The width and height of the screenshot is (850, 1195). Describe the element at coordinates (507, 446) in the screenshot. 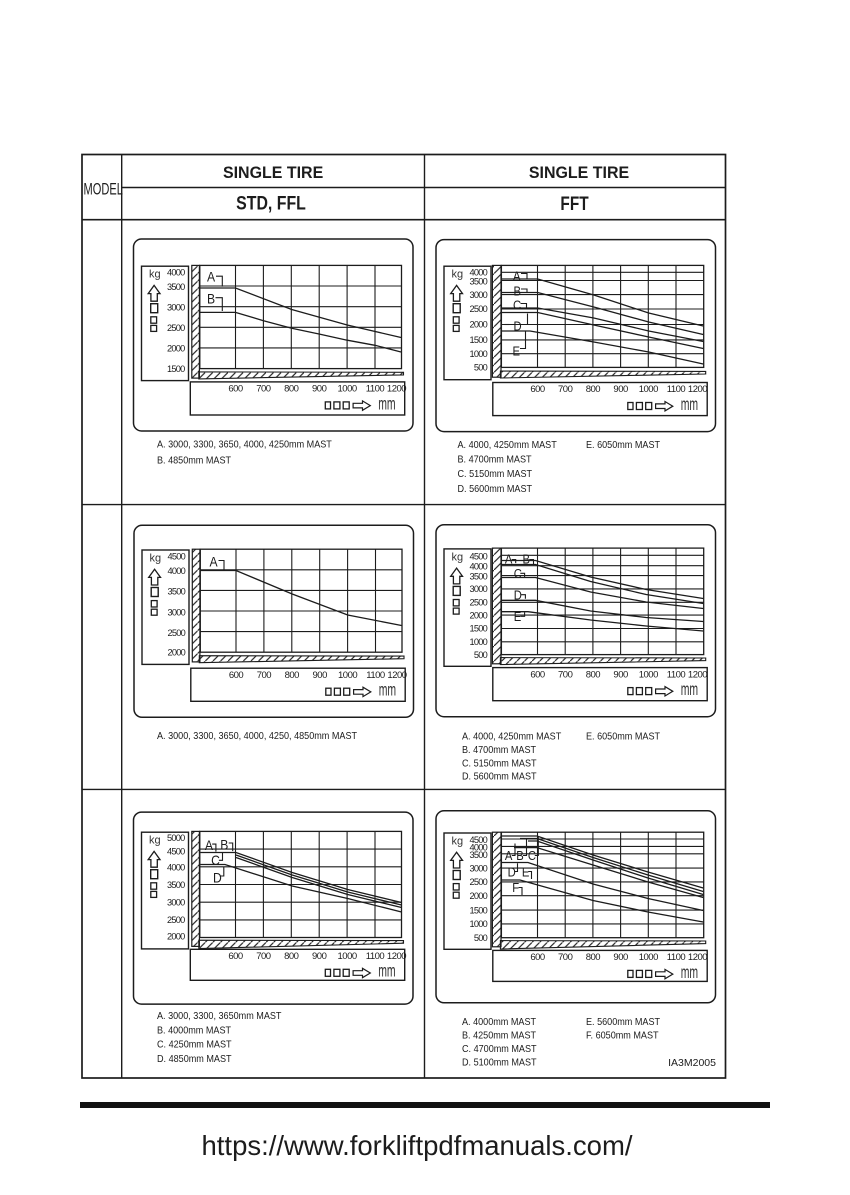

I see `svg-text: A. 4000, 4250mm MAST` at that location.